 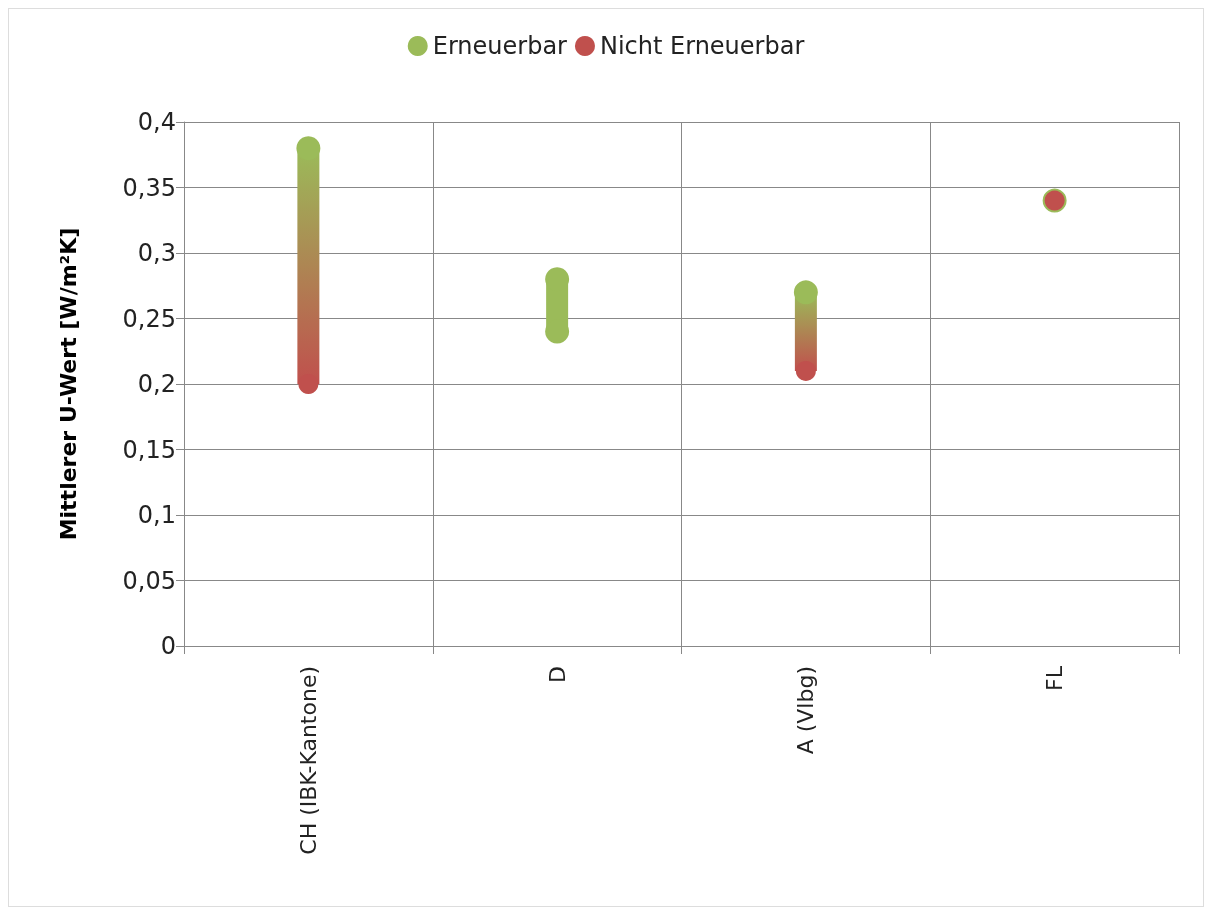 I want to click on y-tick-label: 0,15, so click(x=149, y=449).